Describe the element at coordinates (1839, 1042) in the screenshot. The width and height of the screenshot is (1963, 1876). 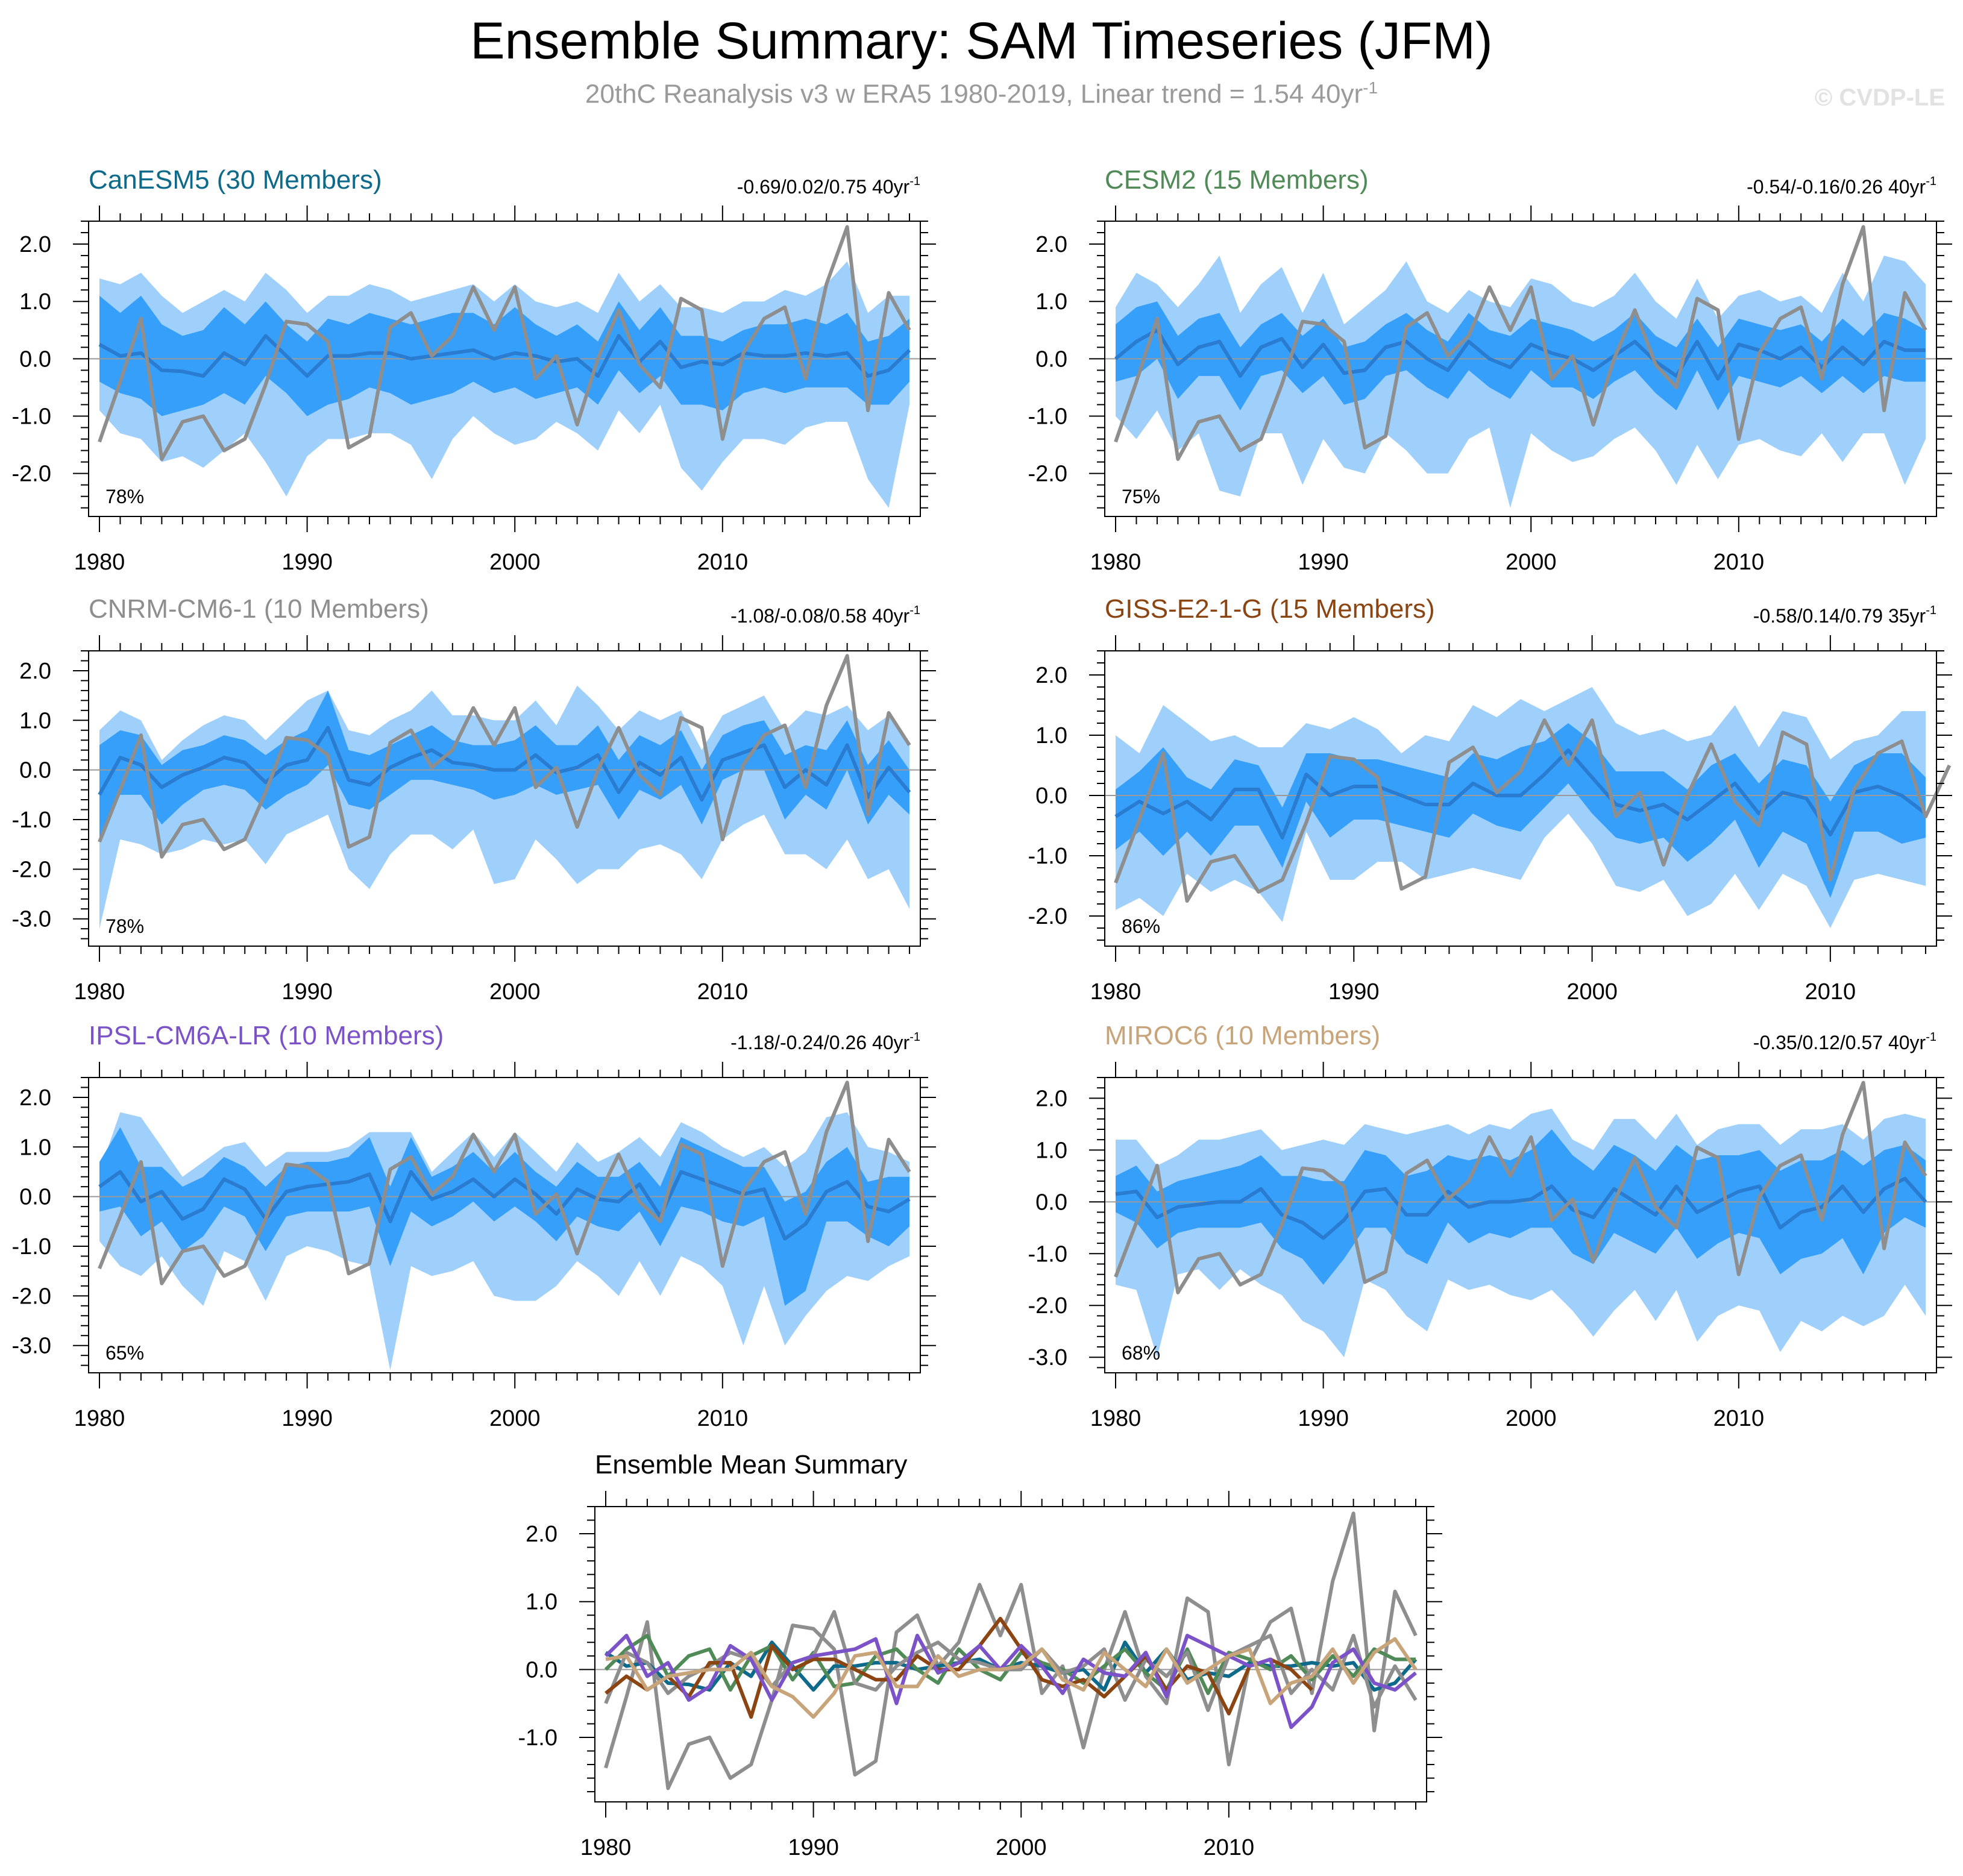
I see `trend-label-text: -0.35/0.12/0.57 40yr` at that location.